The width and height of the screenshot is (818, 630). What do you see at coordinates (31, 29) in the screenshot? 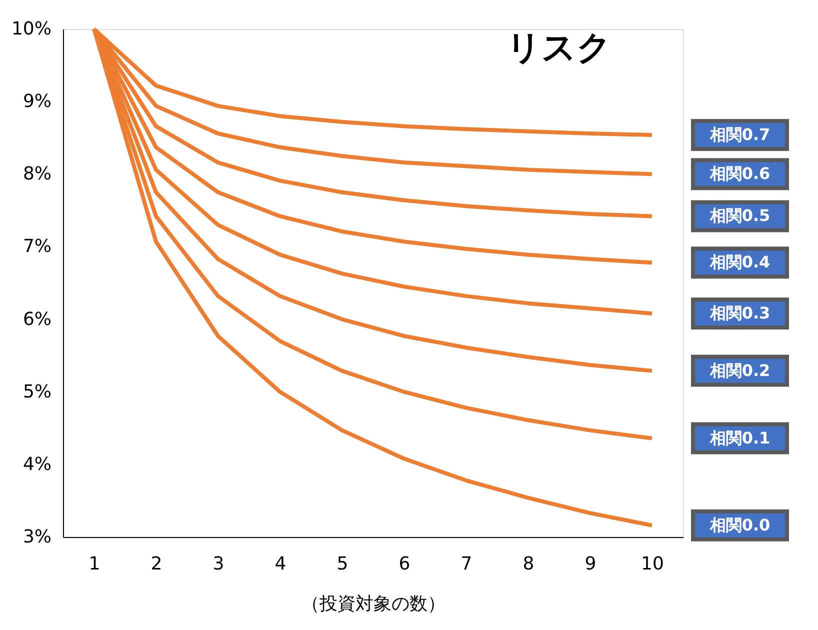
I see `y-tick-label: 10%` at bounding box center [31, 29].